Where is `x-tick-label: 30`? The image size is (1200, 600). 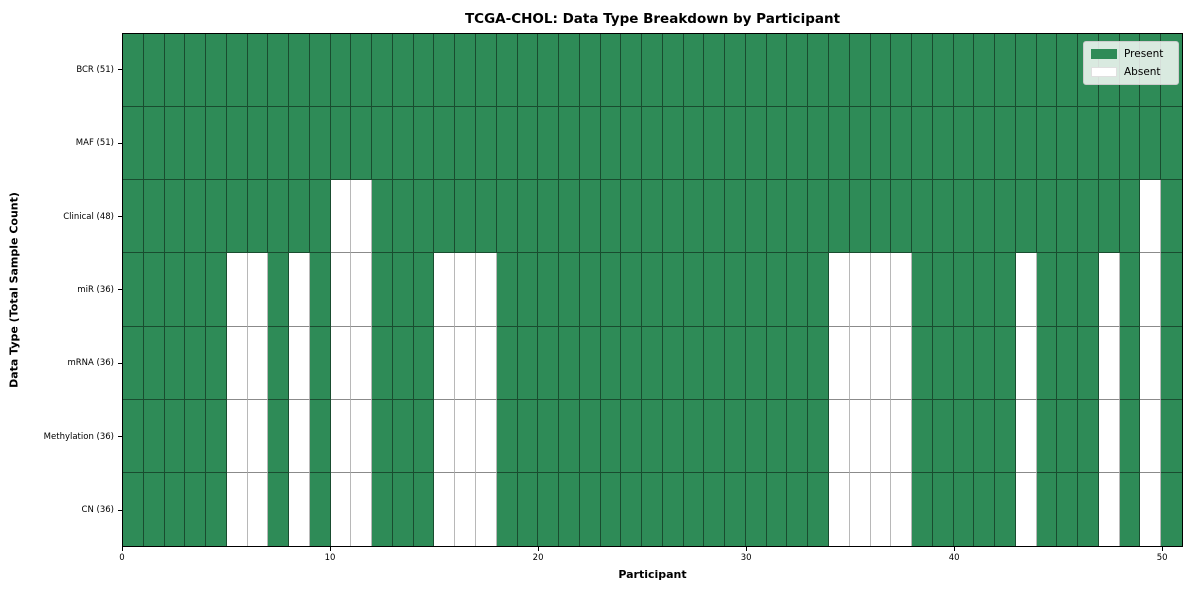 x-tick-label: 30 is located at coordinates (746, 558).